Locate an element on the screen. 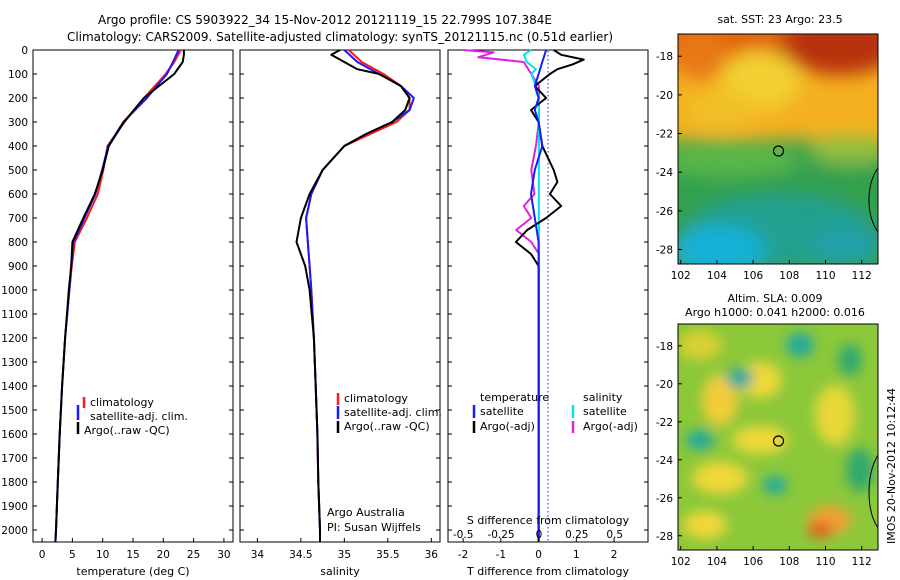 Image resolution: width=900 pixels, height=580 pixels. sla-map-image is located at coordinates (778, 437).